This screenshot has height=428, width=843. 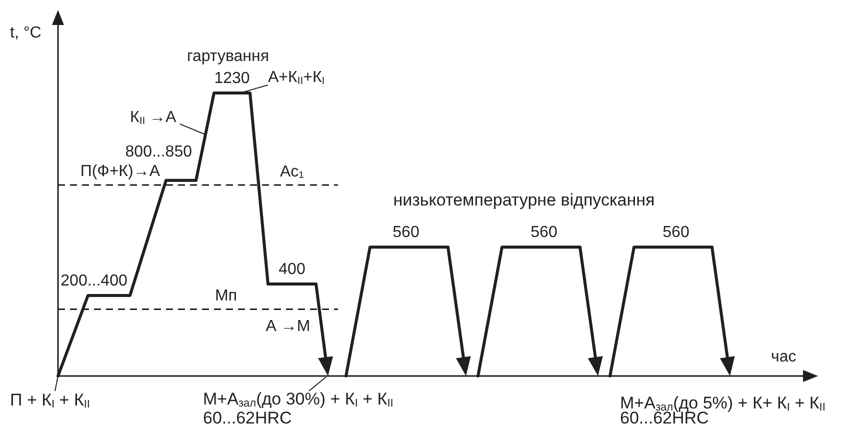 I want to click on annotation: низькотемпературне відпускання, so click(x=524, y=200).